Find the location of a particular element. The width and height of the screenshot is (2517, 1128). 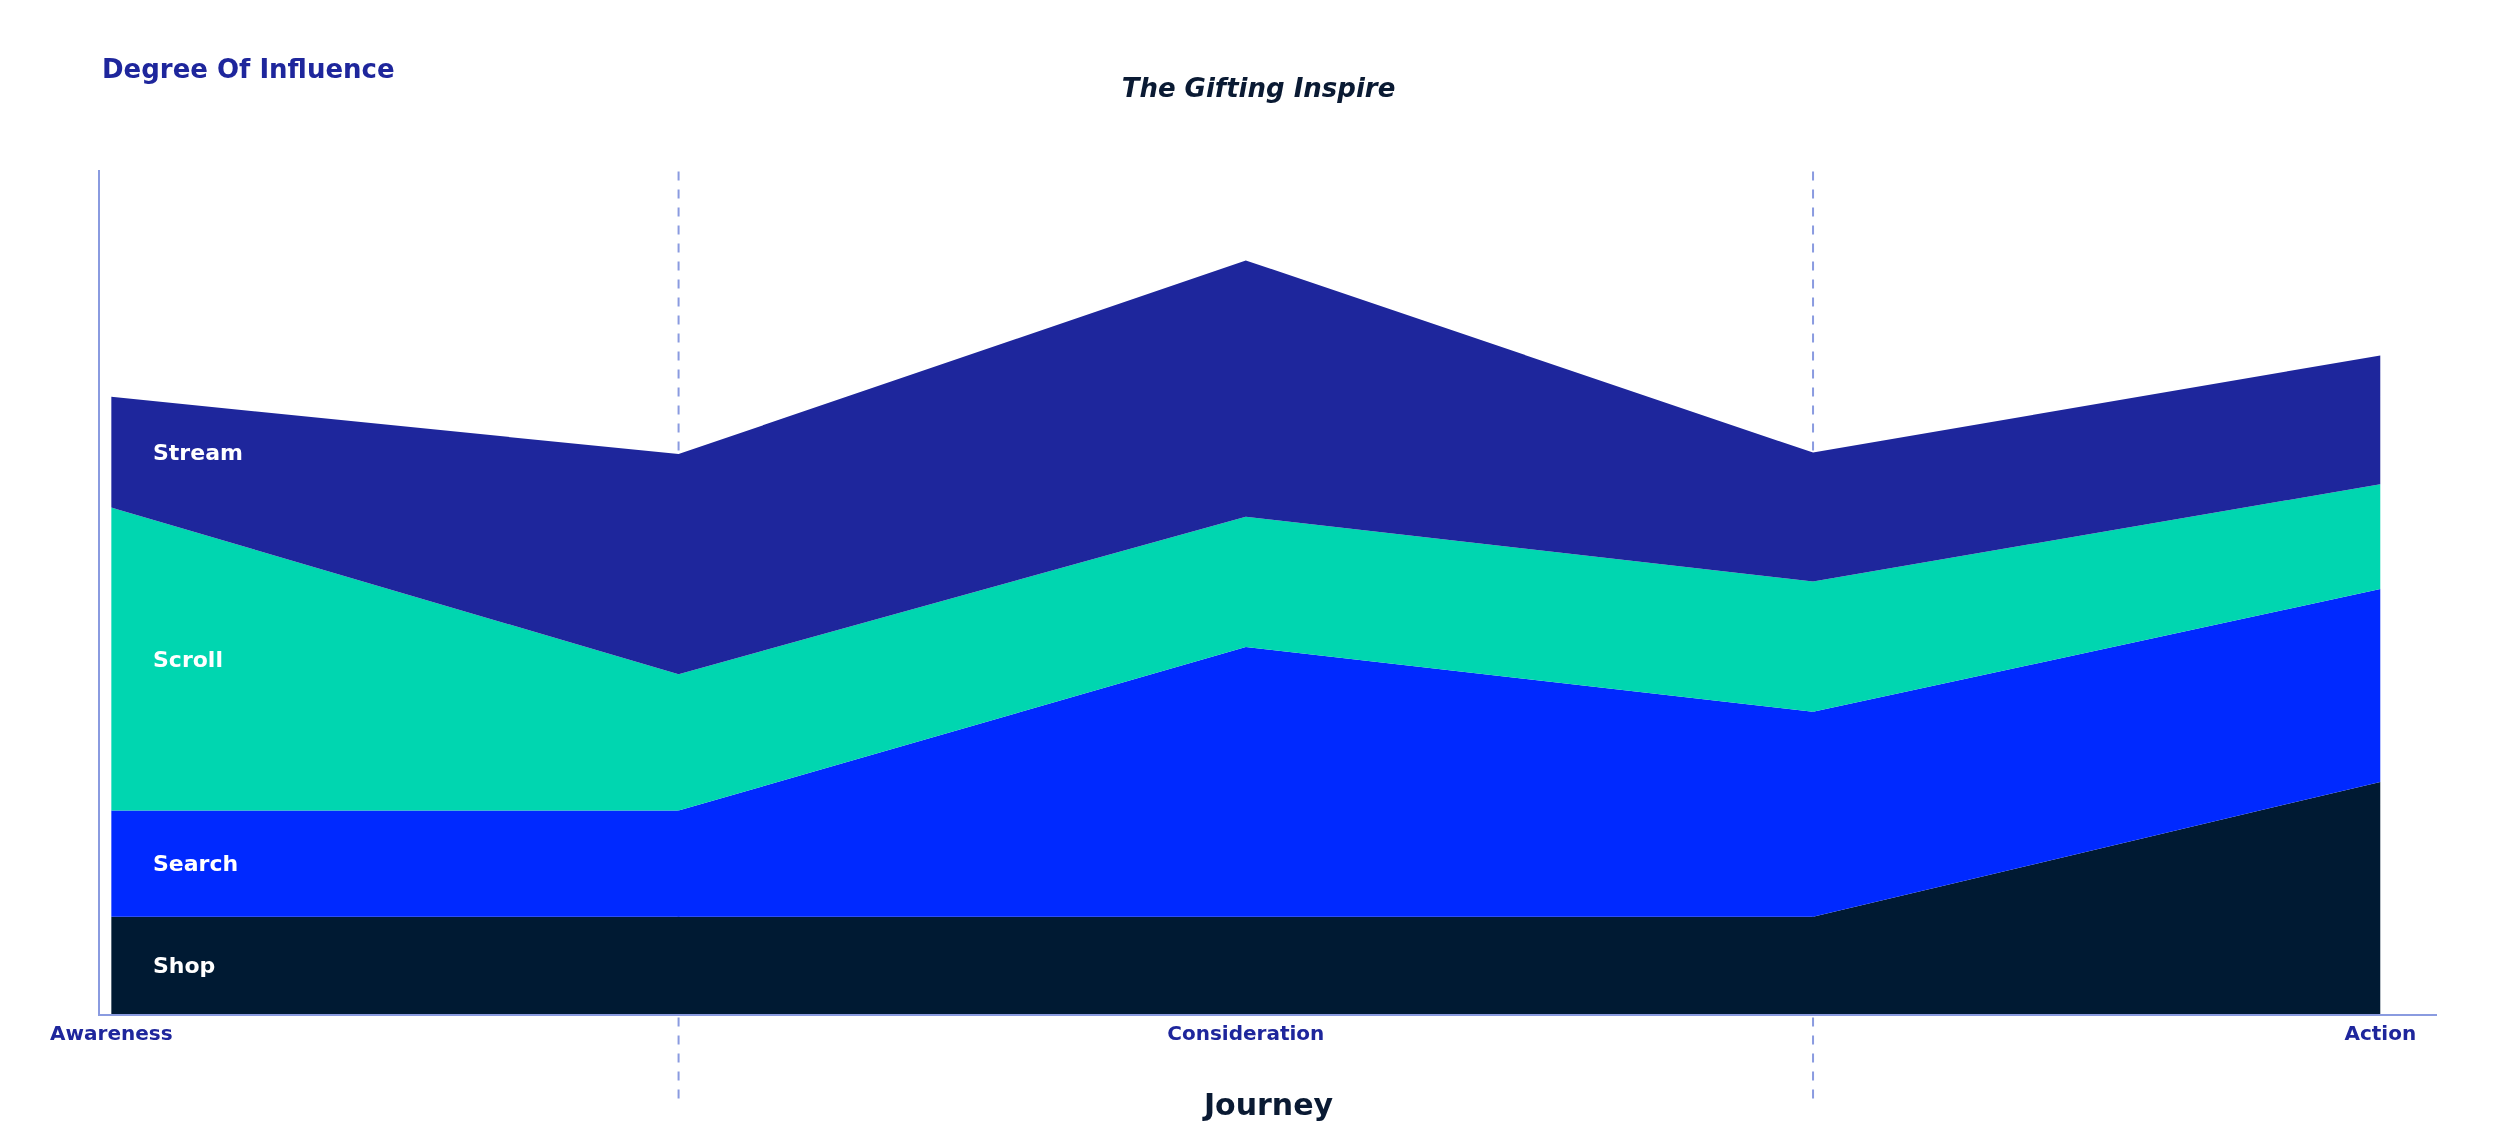

text: Degree Of Influence is located at coordinates (248, 69).